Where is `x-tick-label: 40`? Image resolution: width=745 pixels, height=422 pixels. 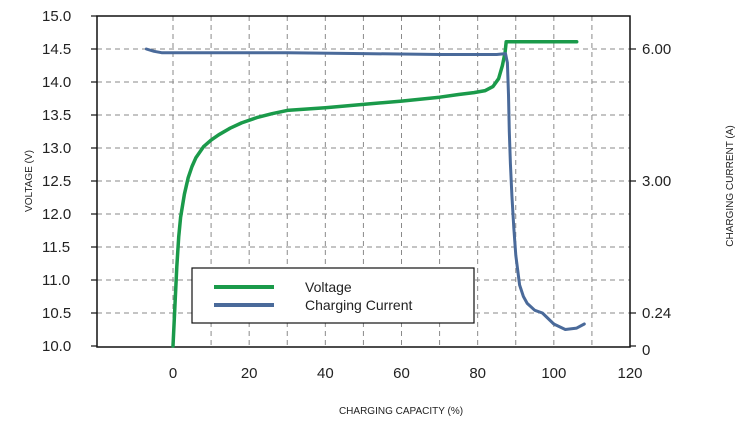 x-tick-label: 40 is located at coordinates (325, 373).